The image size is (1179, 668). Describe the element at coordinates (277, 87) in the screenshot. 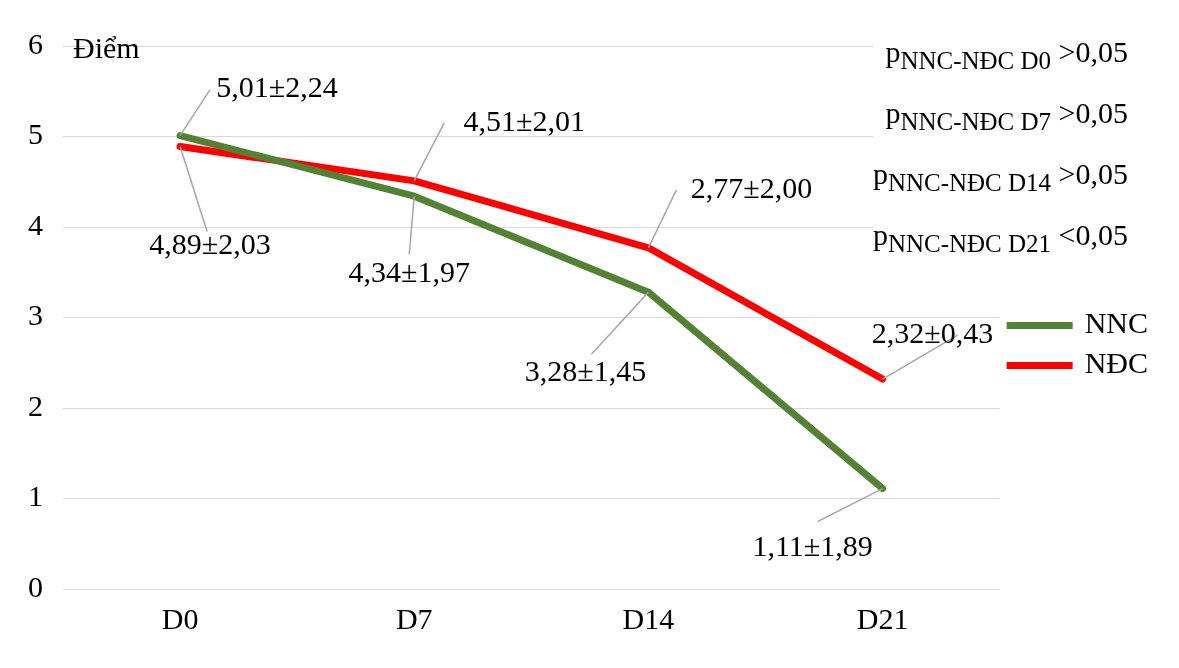

I see `annotation: 5,01±2,24` at that location.